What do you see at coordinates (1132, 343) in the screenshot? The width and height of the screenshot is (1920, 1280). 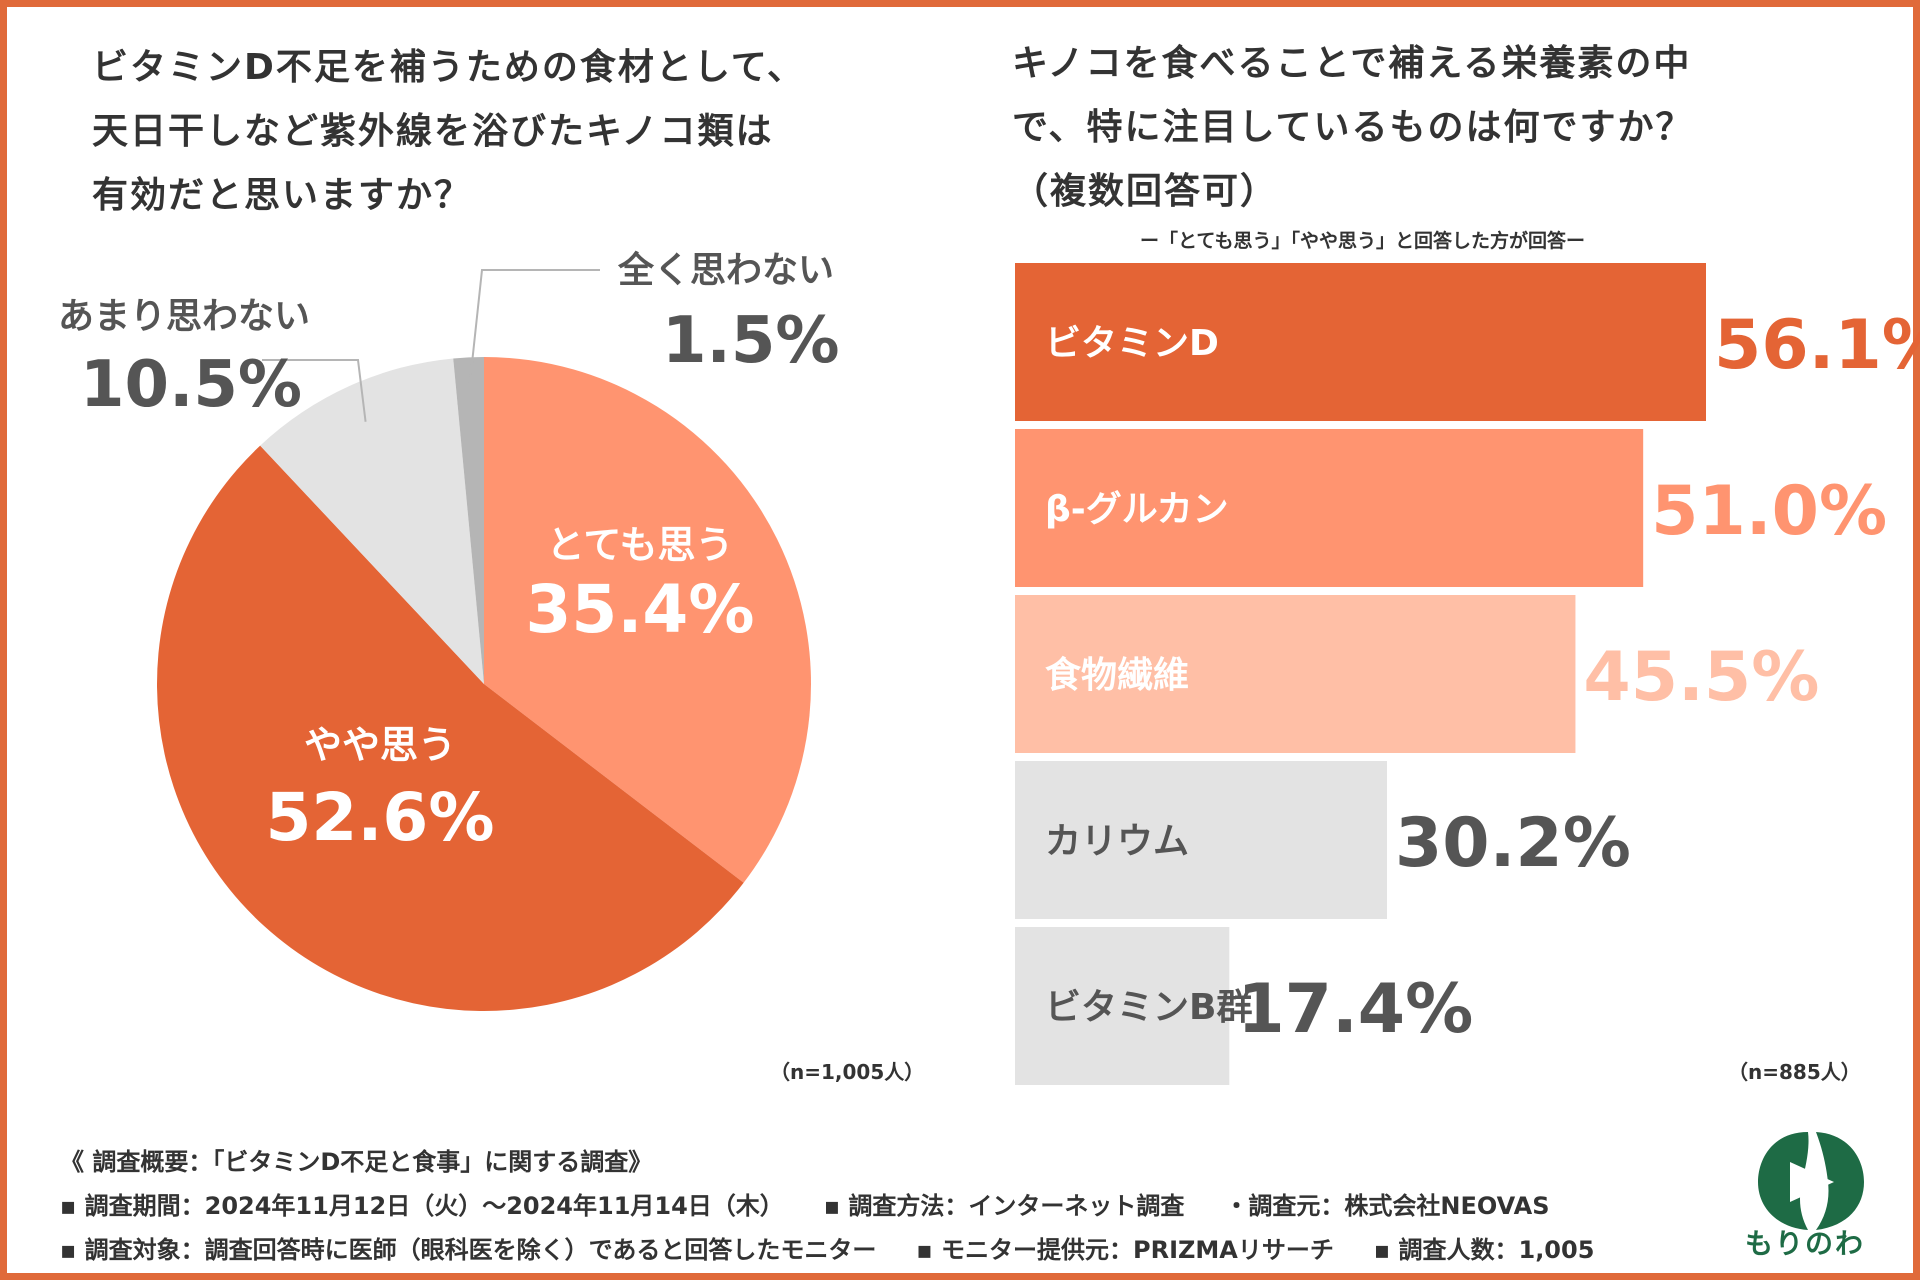 I see `bar-vitamin-d-category: ビタミンD` at bounding box center [1132, 343].